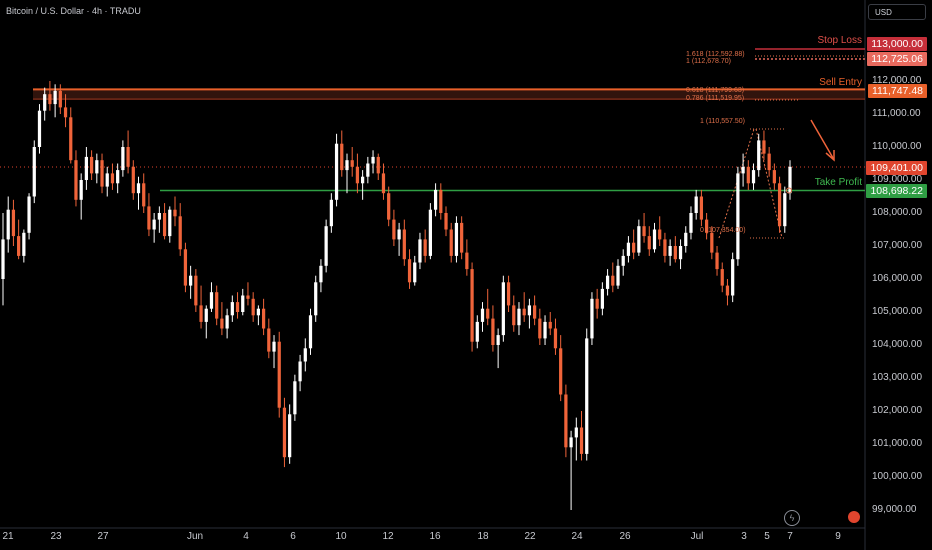  What do you see at coordinates (73, 11) in the screenshot?
I see `chart-title: Bitcoin / U.S. Dollar · 4h · TRADU` at bounding box center [73, 11].